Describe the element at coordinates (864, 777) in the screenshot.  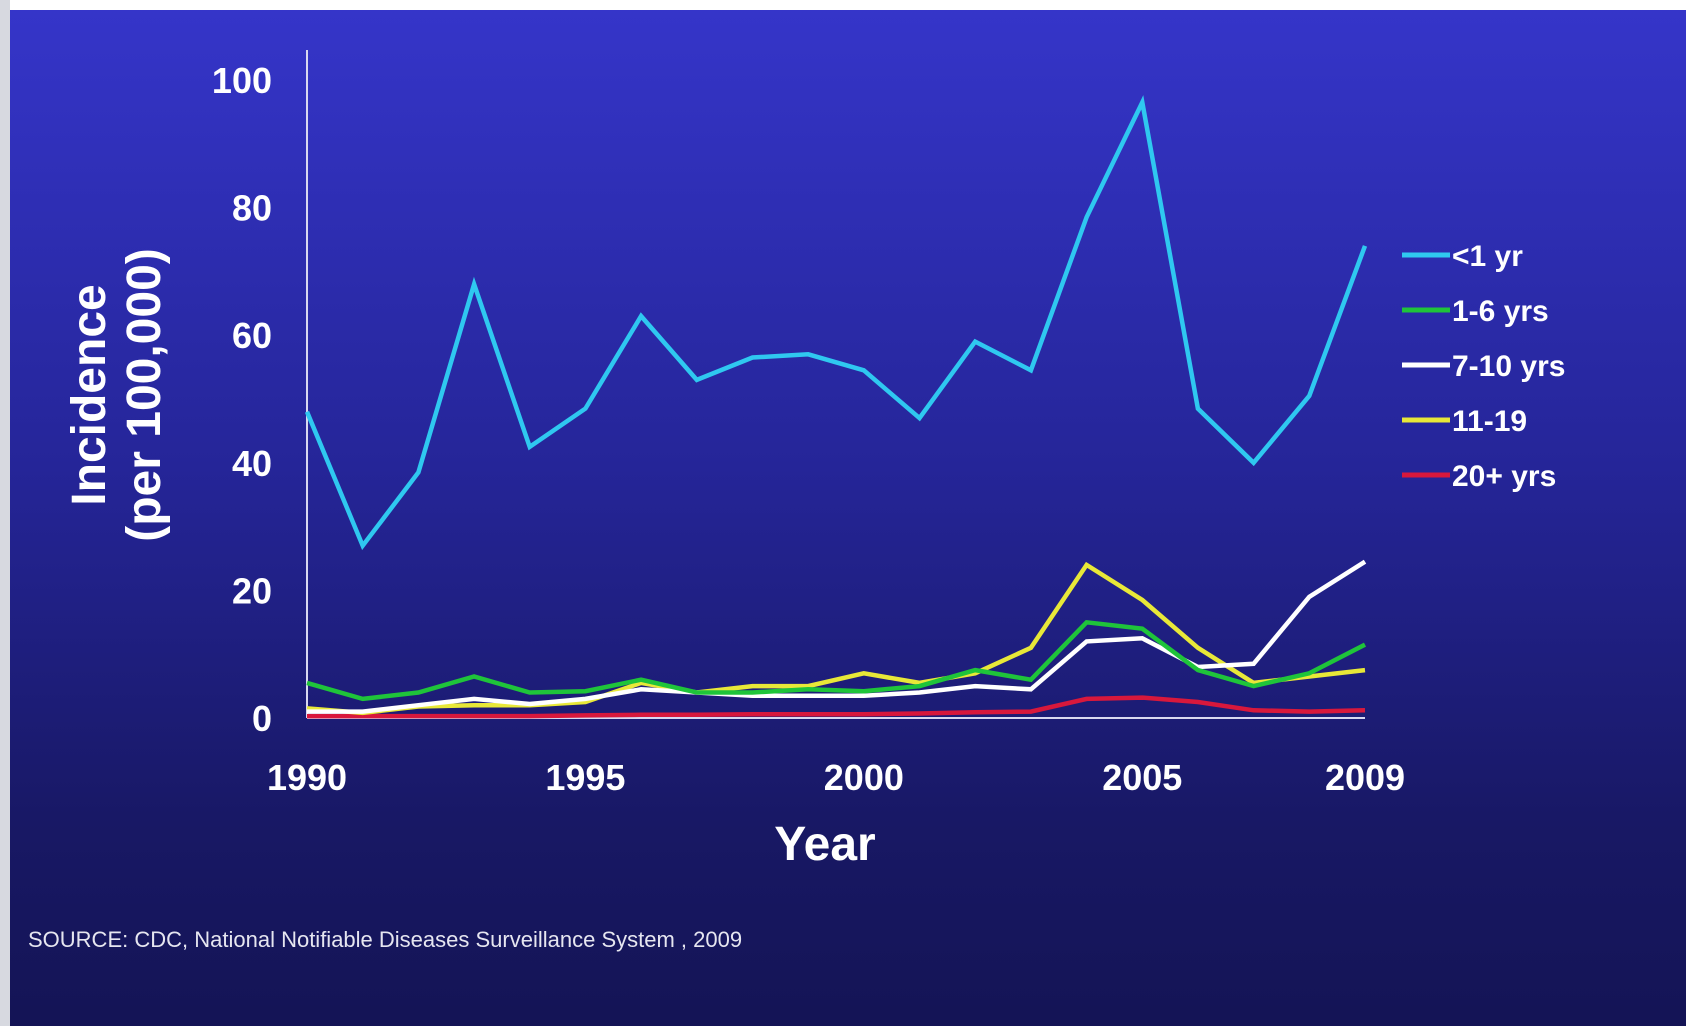
I see `x-tick-label: 2000` at that location.